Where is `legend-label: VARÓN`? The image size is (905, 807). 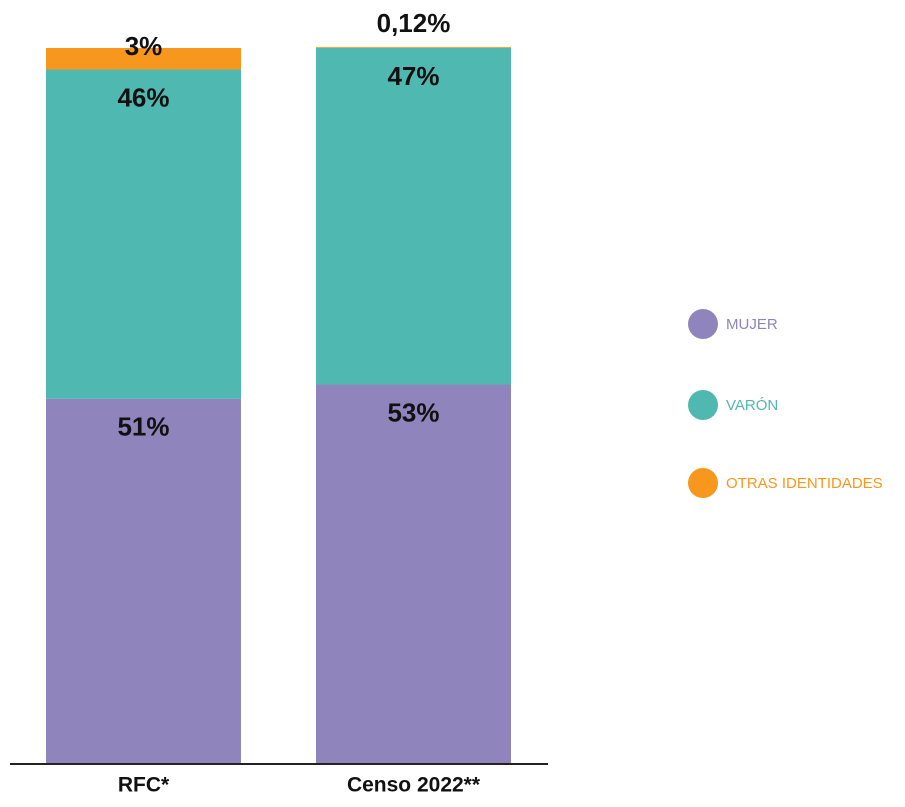 legend-label: VARÓN is located at coordinates (752, 405).